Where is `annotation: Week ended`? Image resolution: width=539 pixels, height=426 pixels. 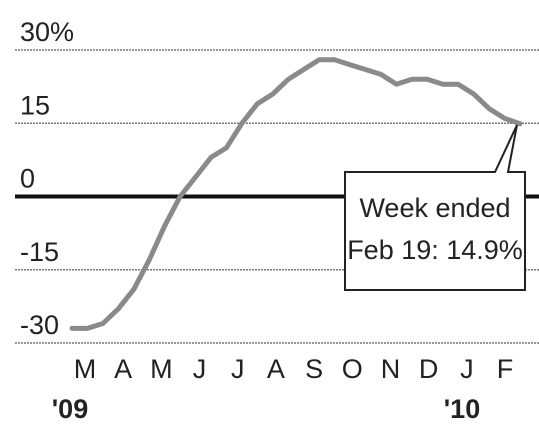 annotation: Week ended is located at coordinates (434, 208).